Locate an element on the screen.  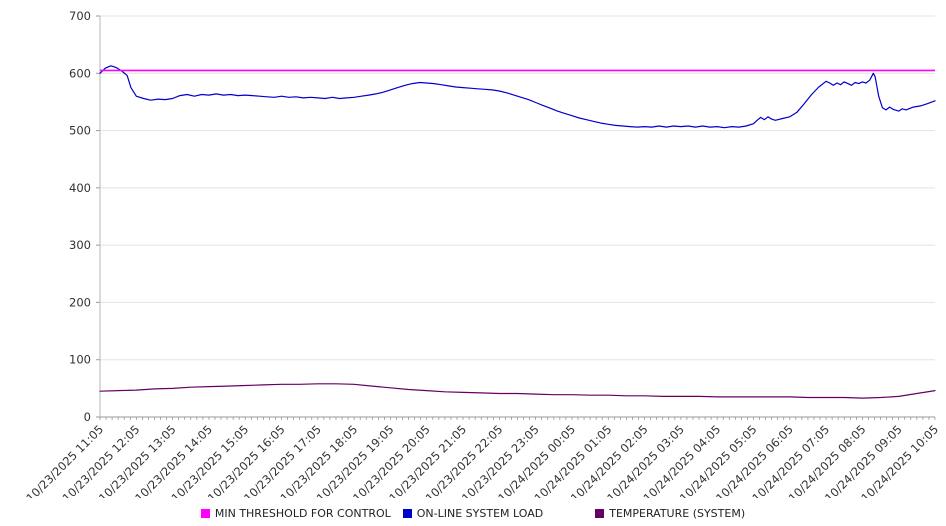
legend-item-min-threshold: MIN THRESHOLD FOR CONTROL is located at coordinates (295, 513).